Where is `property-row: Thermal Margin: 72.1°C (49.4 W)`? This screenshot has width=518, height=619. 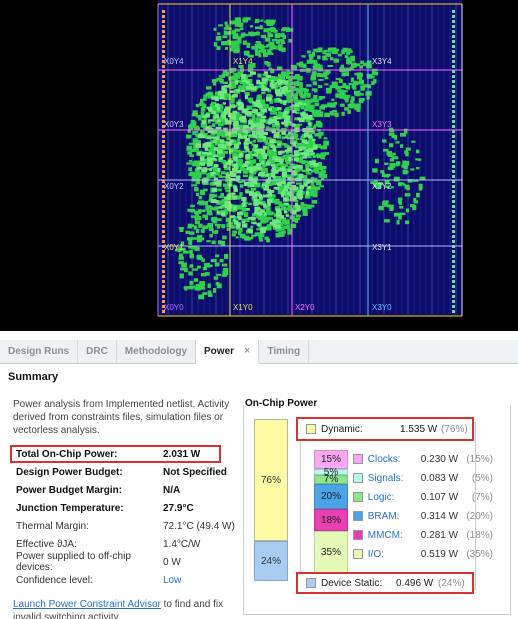
property-row: Thermal Margin: 72.1°C (49.4 W) is located at coordinates (125, 526).